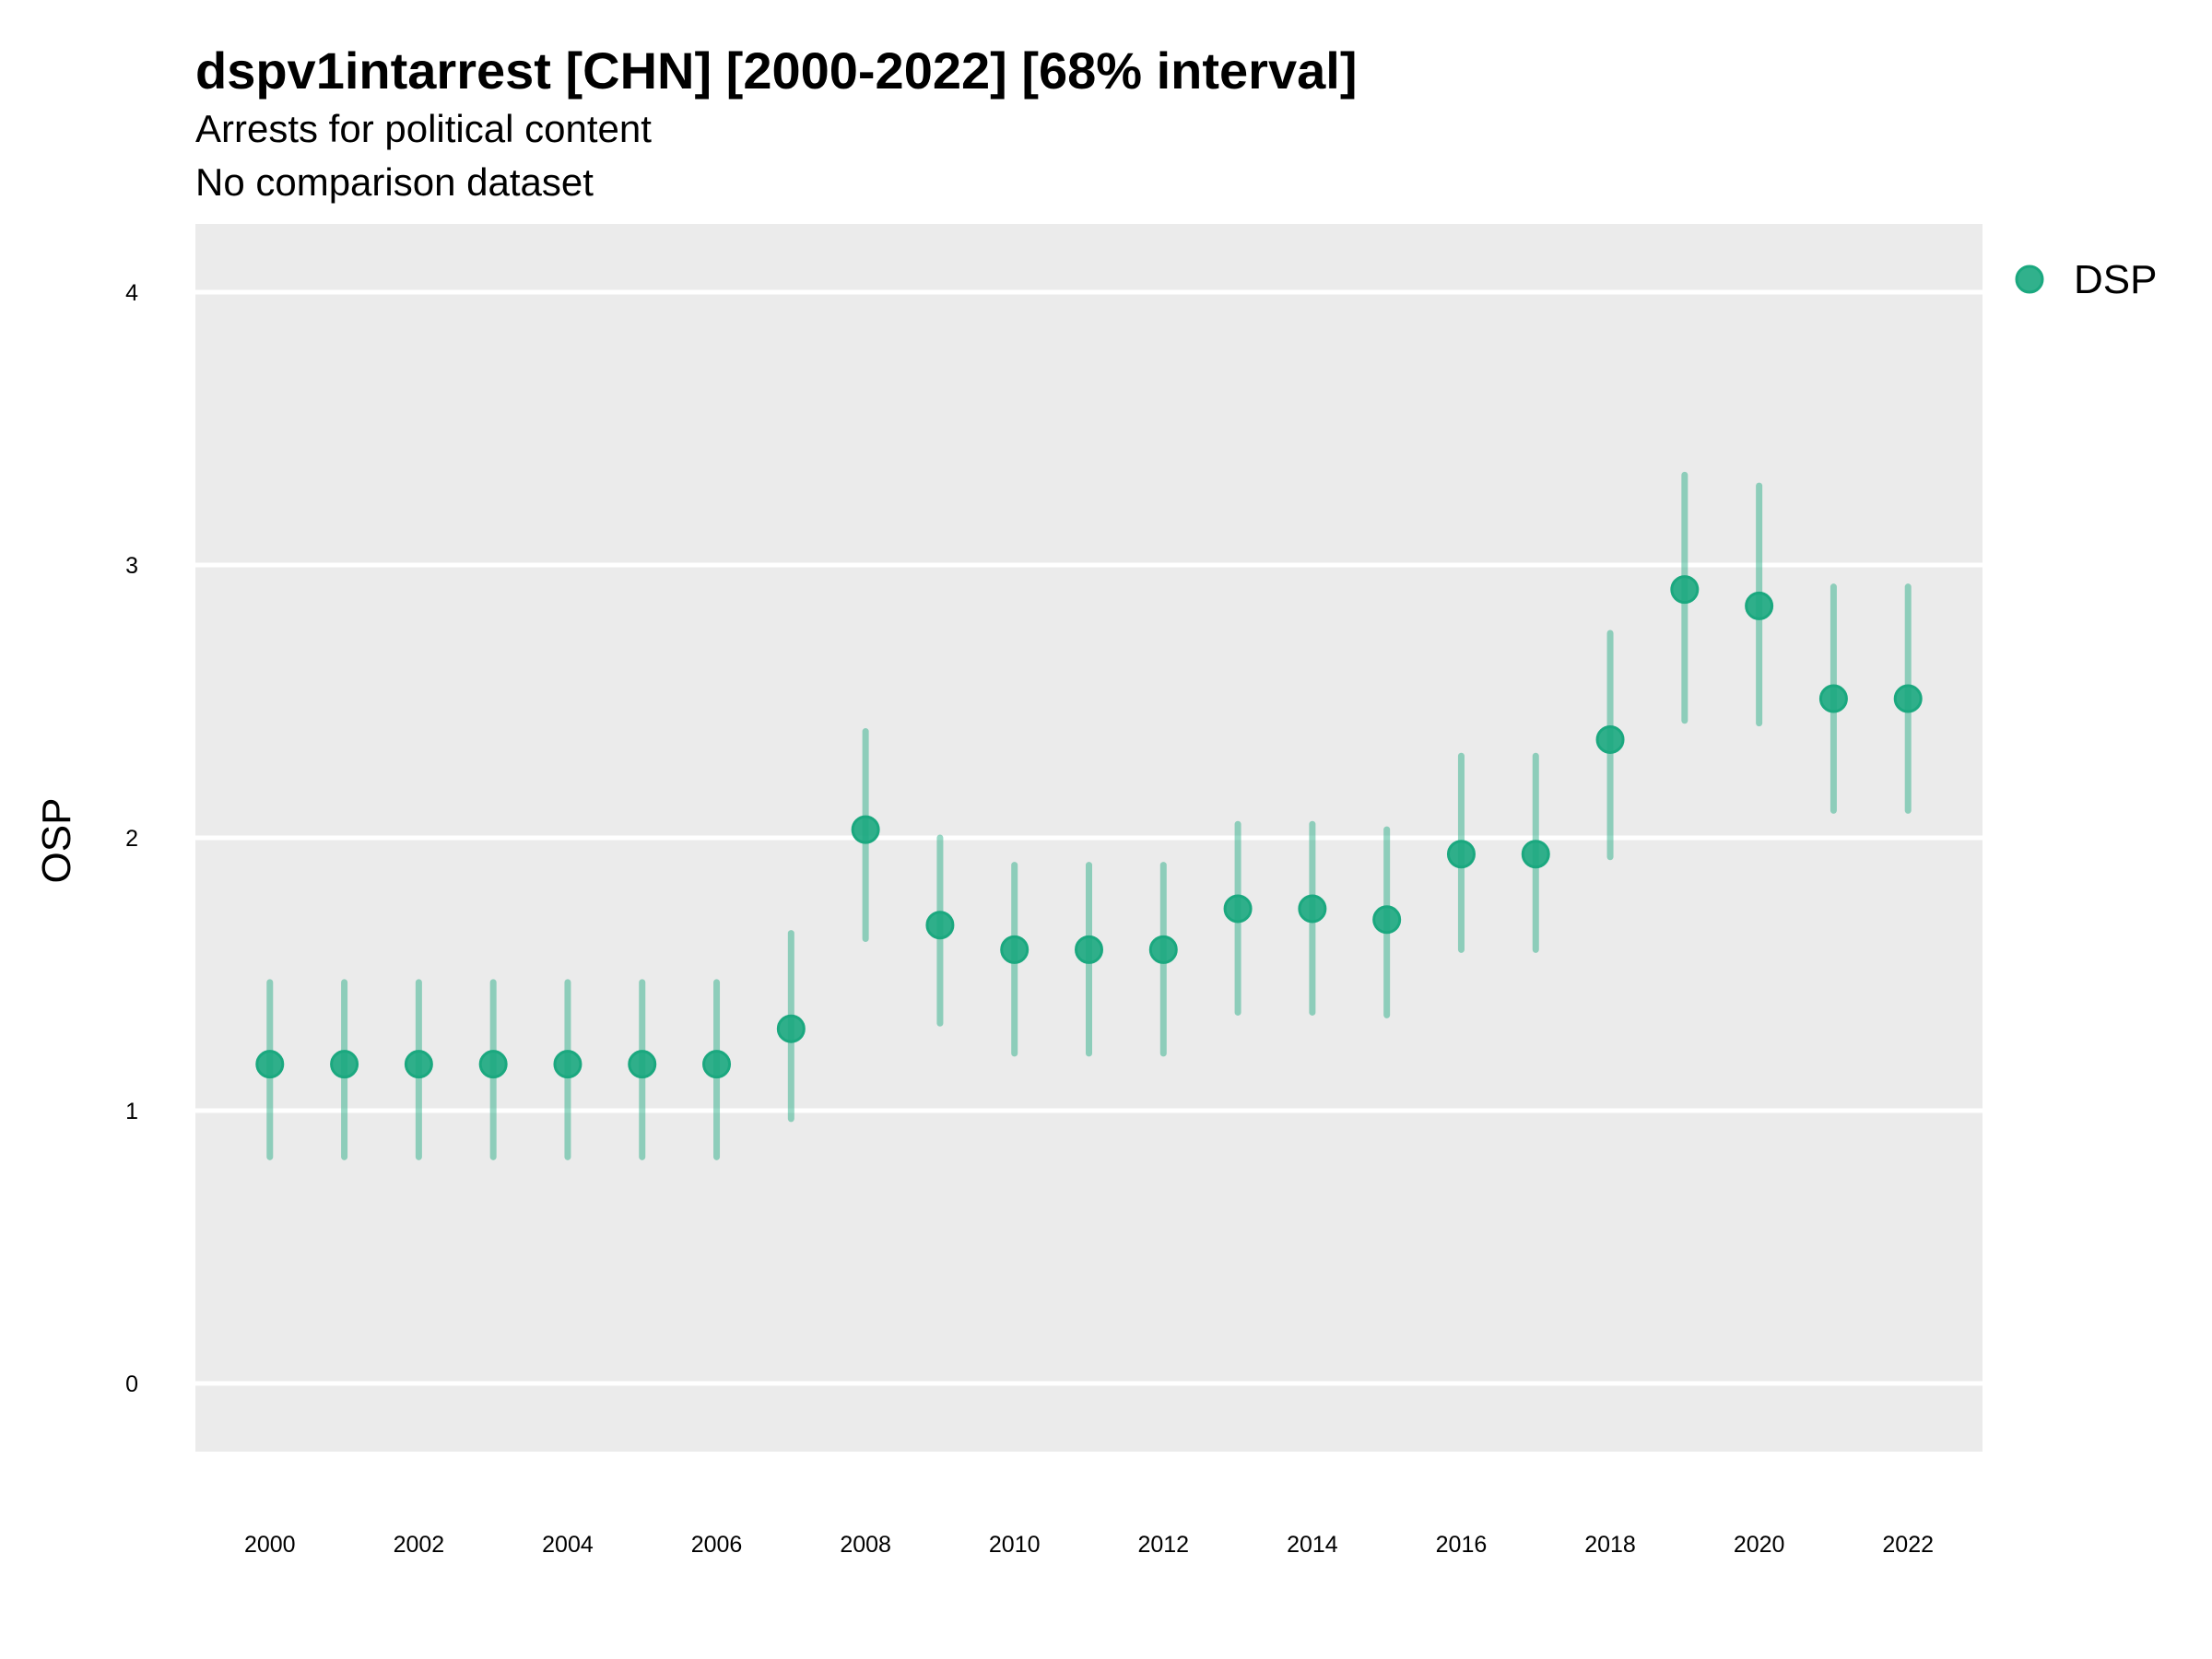 This screenshot has height=1659, width=2212. What do you see at coordinates (1610, 1545) in the screenshot?
I see `x-tick-label: 2018` at bounding box center [1610, 1545].